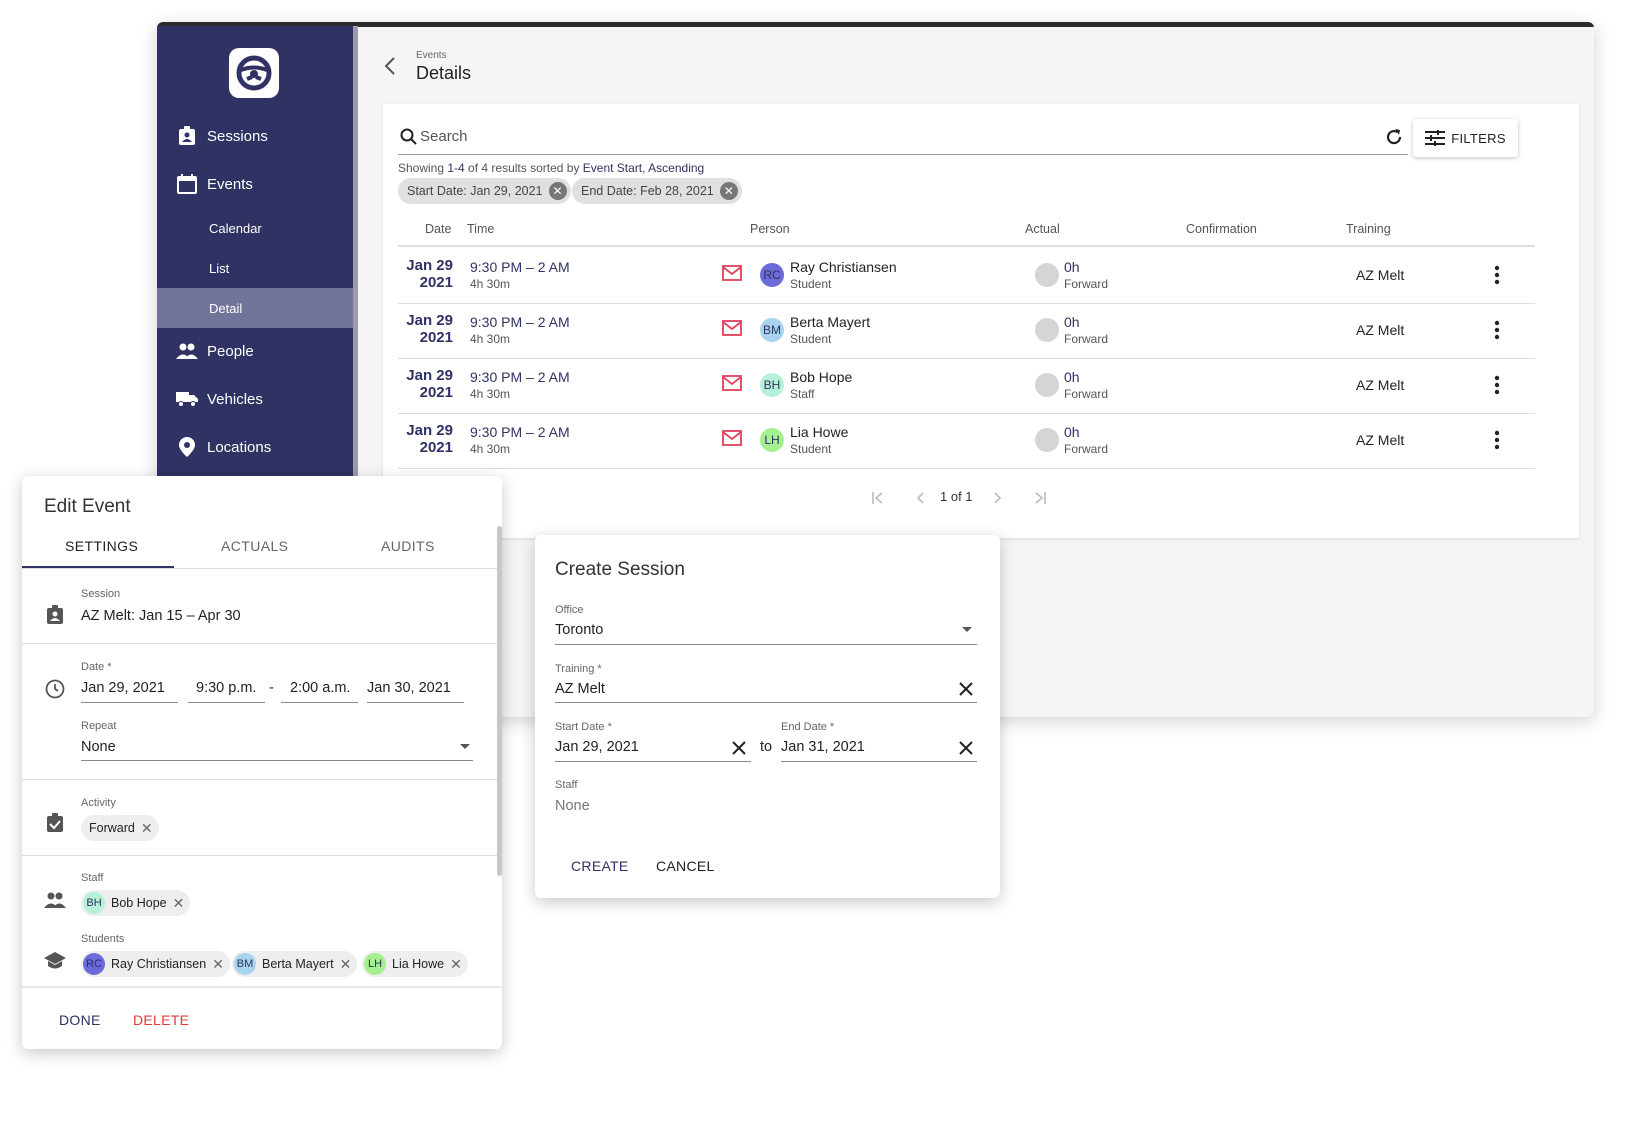 This screenshot has height=1127, width=1629. What do you see at coordinates (155, 964) in the screenshot?
I see `person-chip: RC Ray Christiansen ✕` at bounding box center [155, 964].